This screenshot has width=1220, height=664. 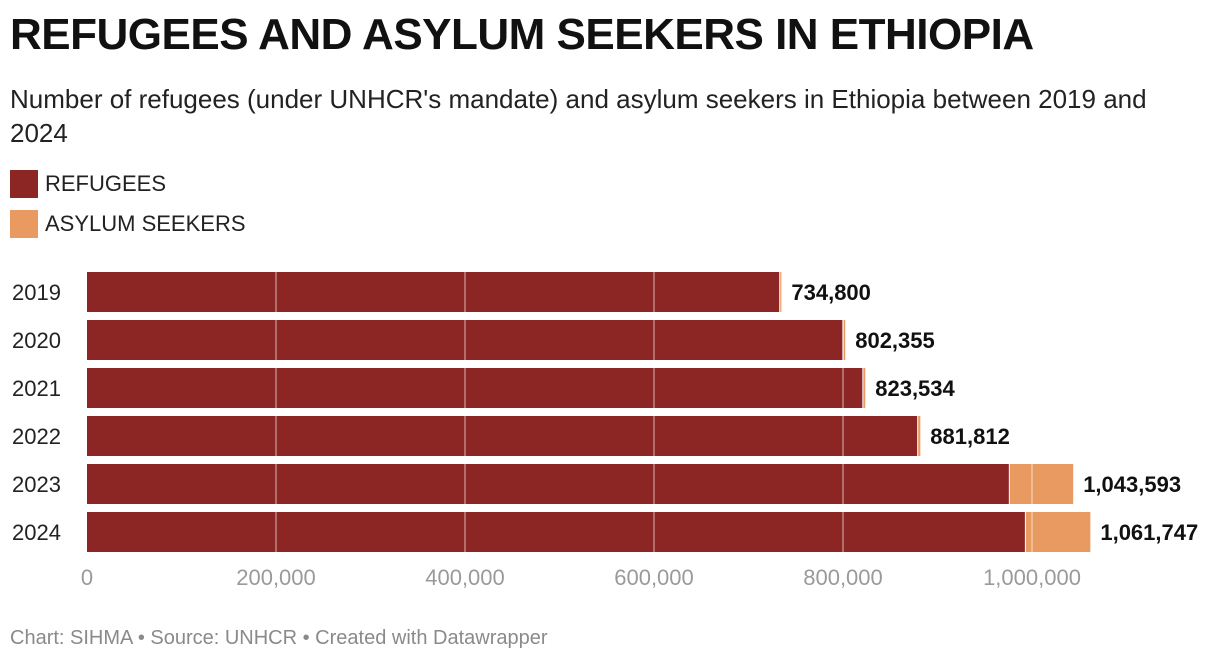 What do you see at coordinates (24, 184) in the screenshot?
I see `legend-swatch-refugees` at bounding box center [24, 184].